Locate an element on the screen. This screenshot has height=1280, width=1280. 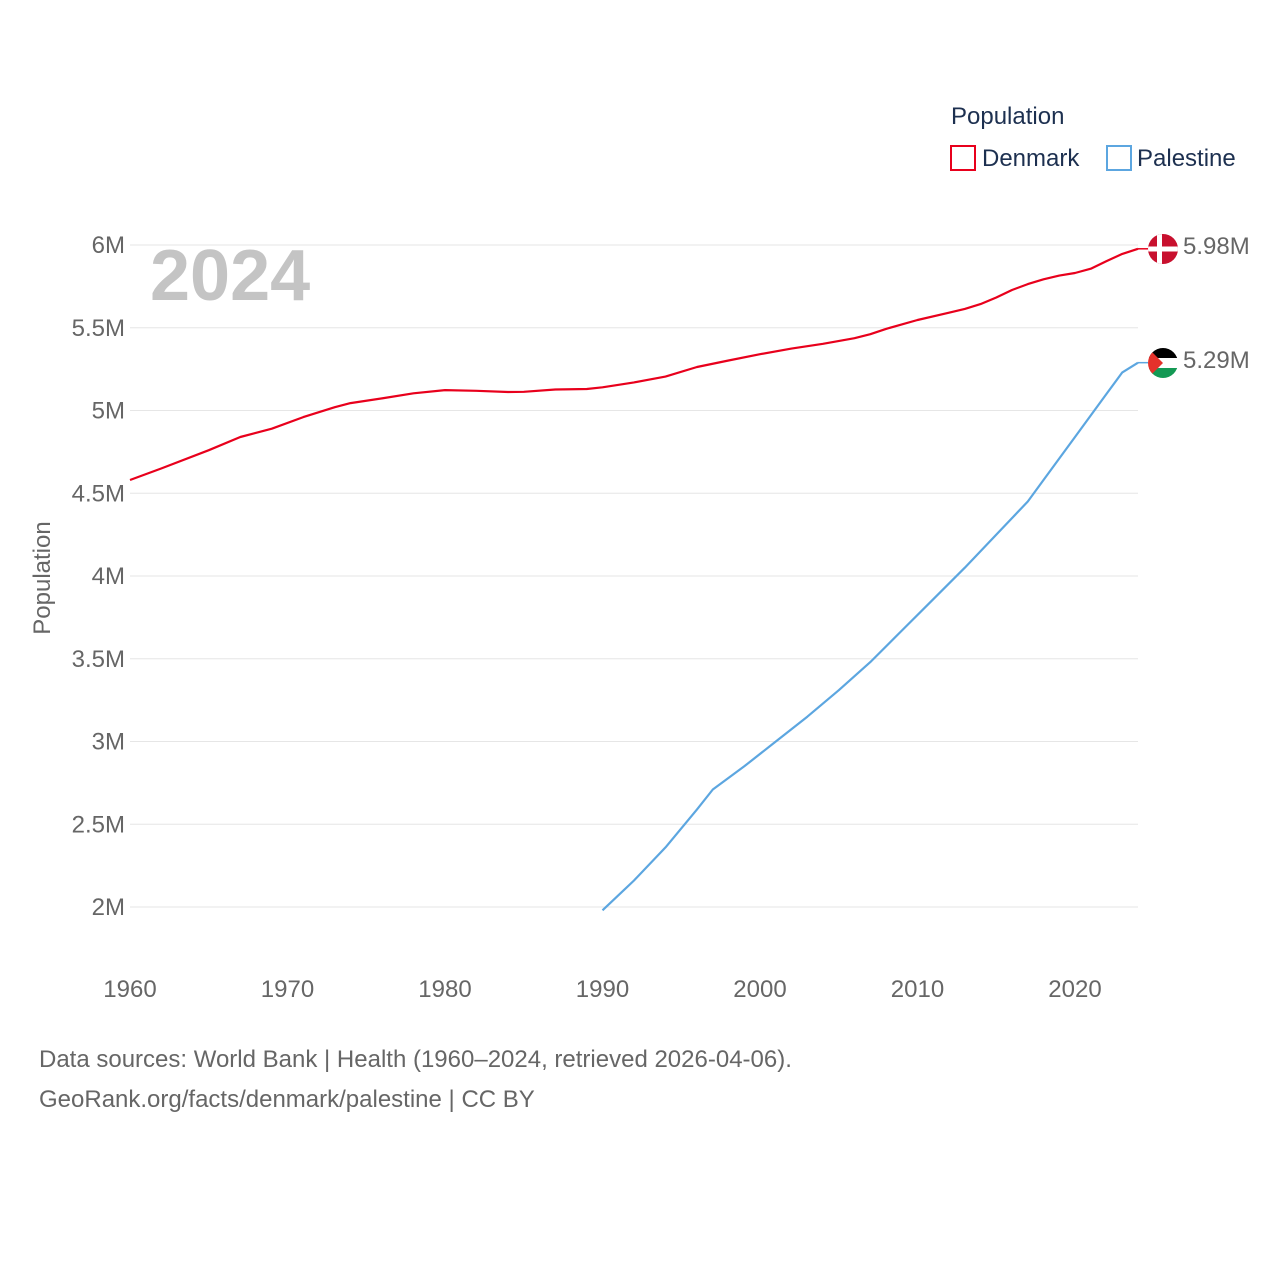
palestine-end-label: 5.29M is located at coordinates (1216, 360).